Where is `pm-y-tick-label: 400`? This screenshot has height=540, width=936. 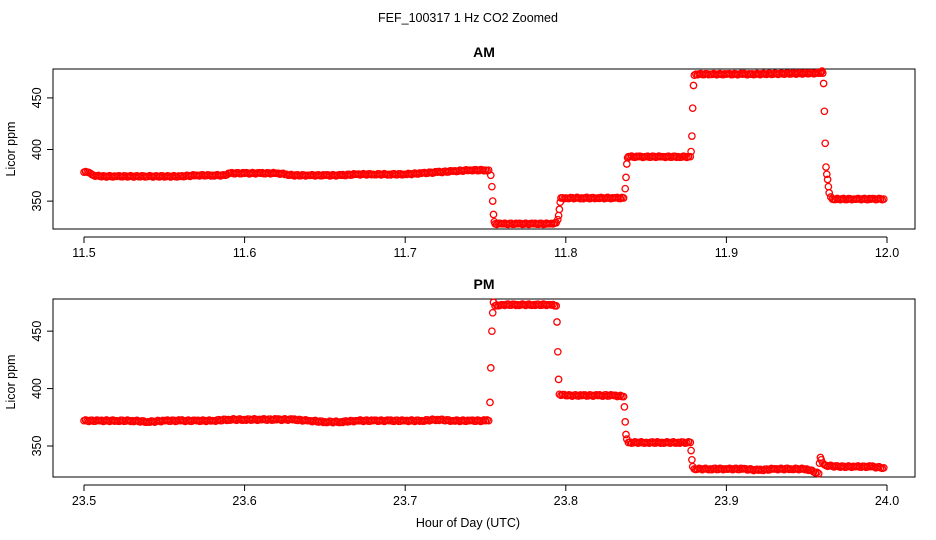 pm-y-tick-label: 400 is located at coordinates (37, 388).